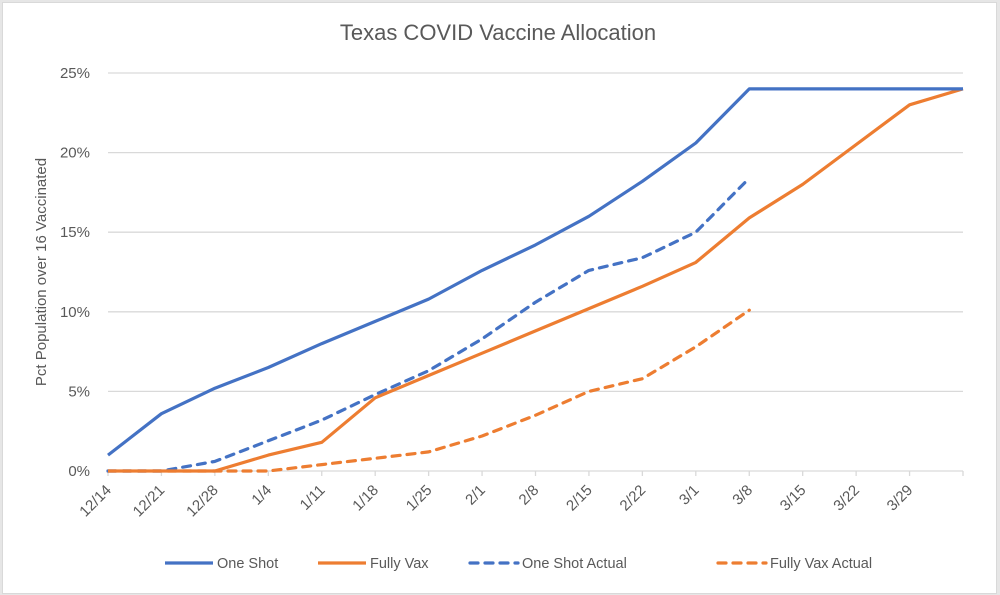 The width and height of the screenshot is (1000, 595). I want to click on y-tick-label: 5%, so click(79, 391).